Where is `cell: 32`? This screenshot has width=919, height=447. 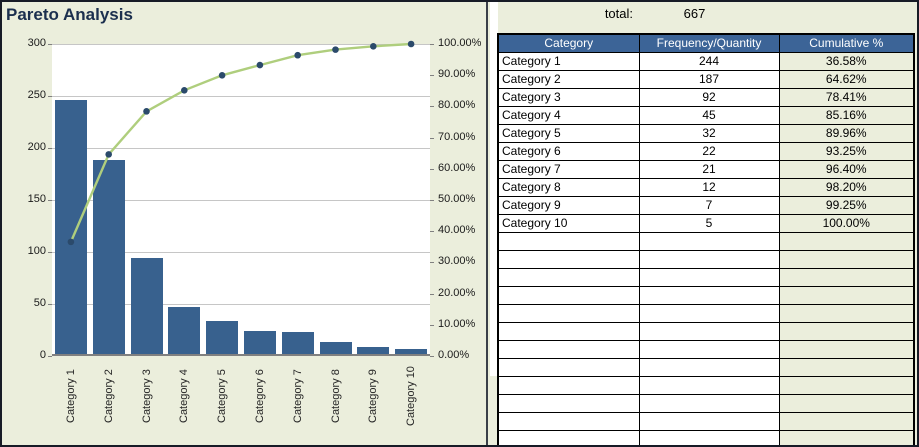 cell: 32 is located at coordinates (709, 133).